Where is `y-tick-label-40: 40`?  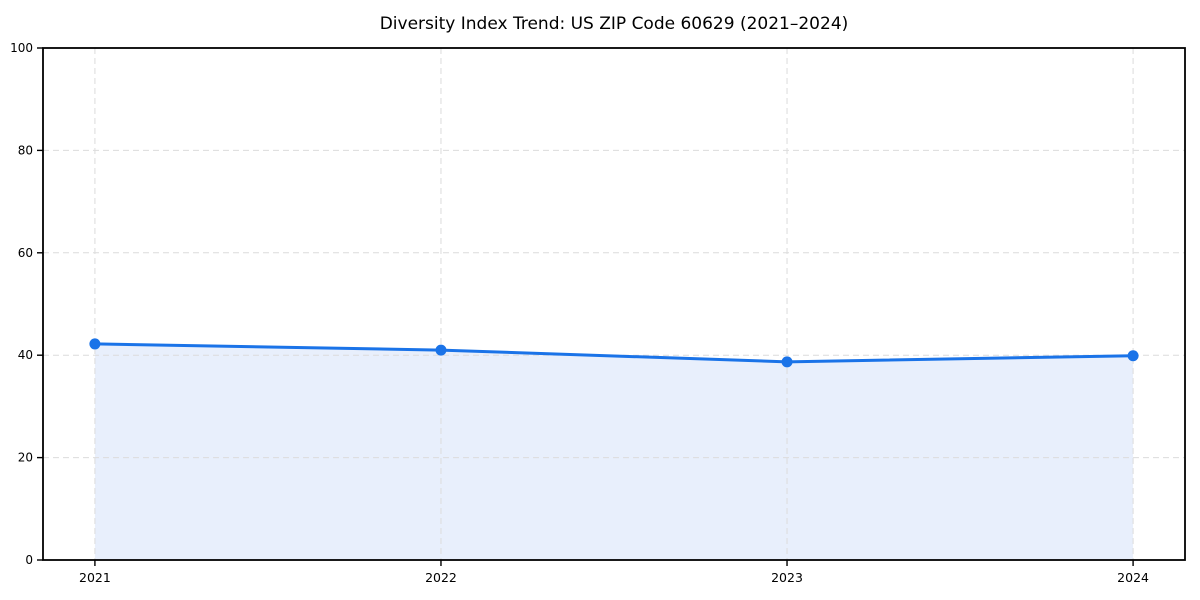
y-tick-label-40: 40 is located at coordinates (25, 355).